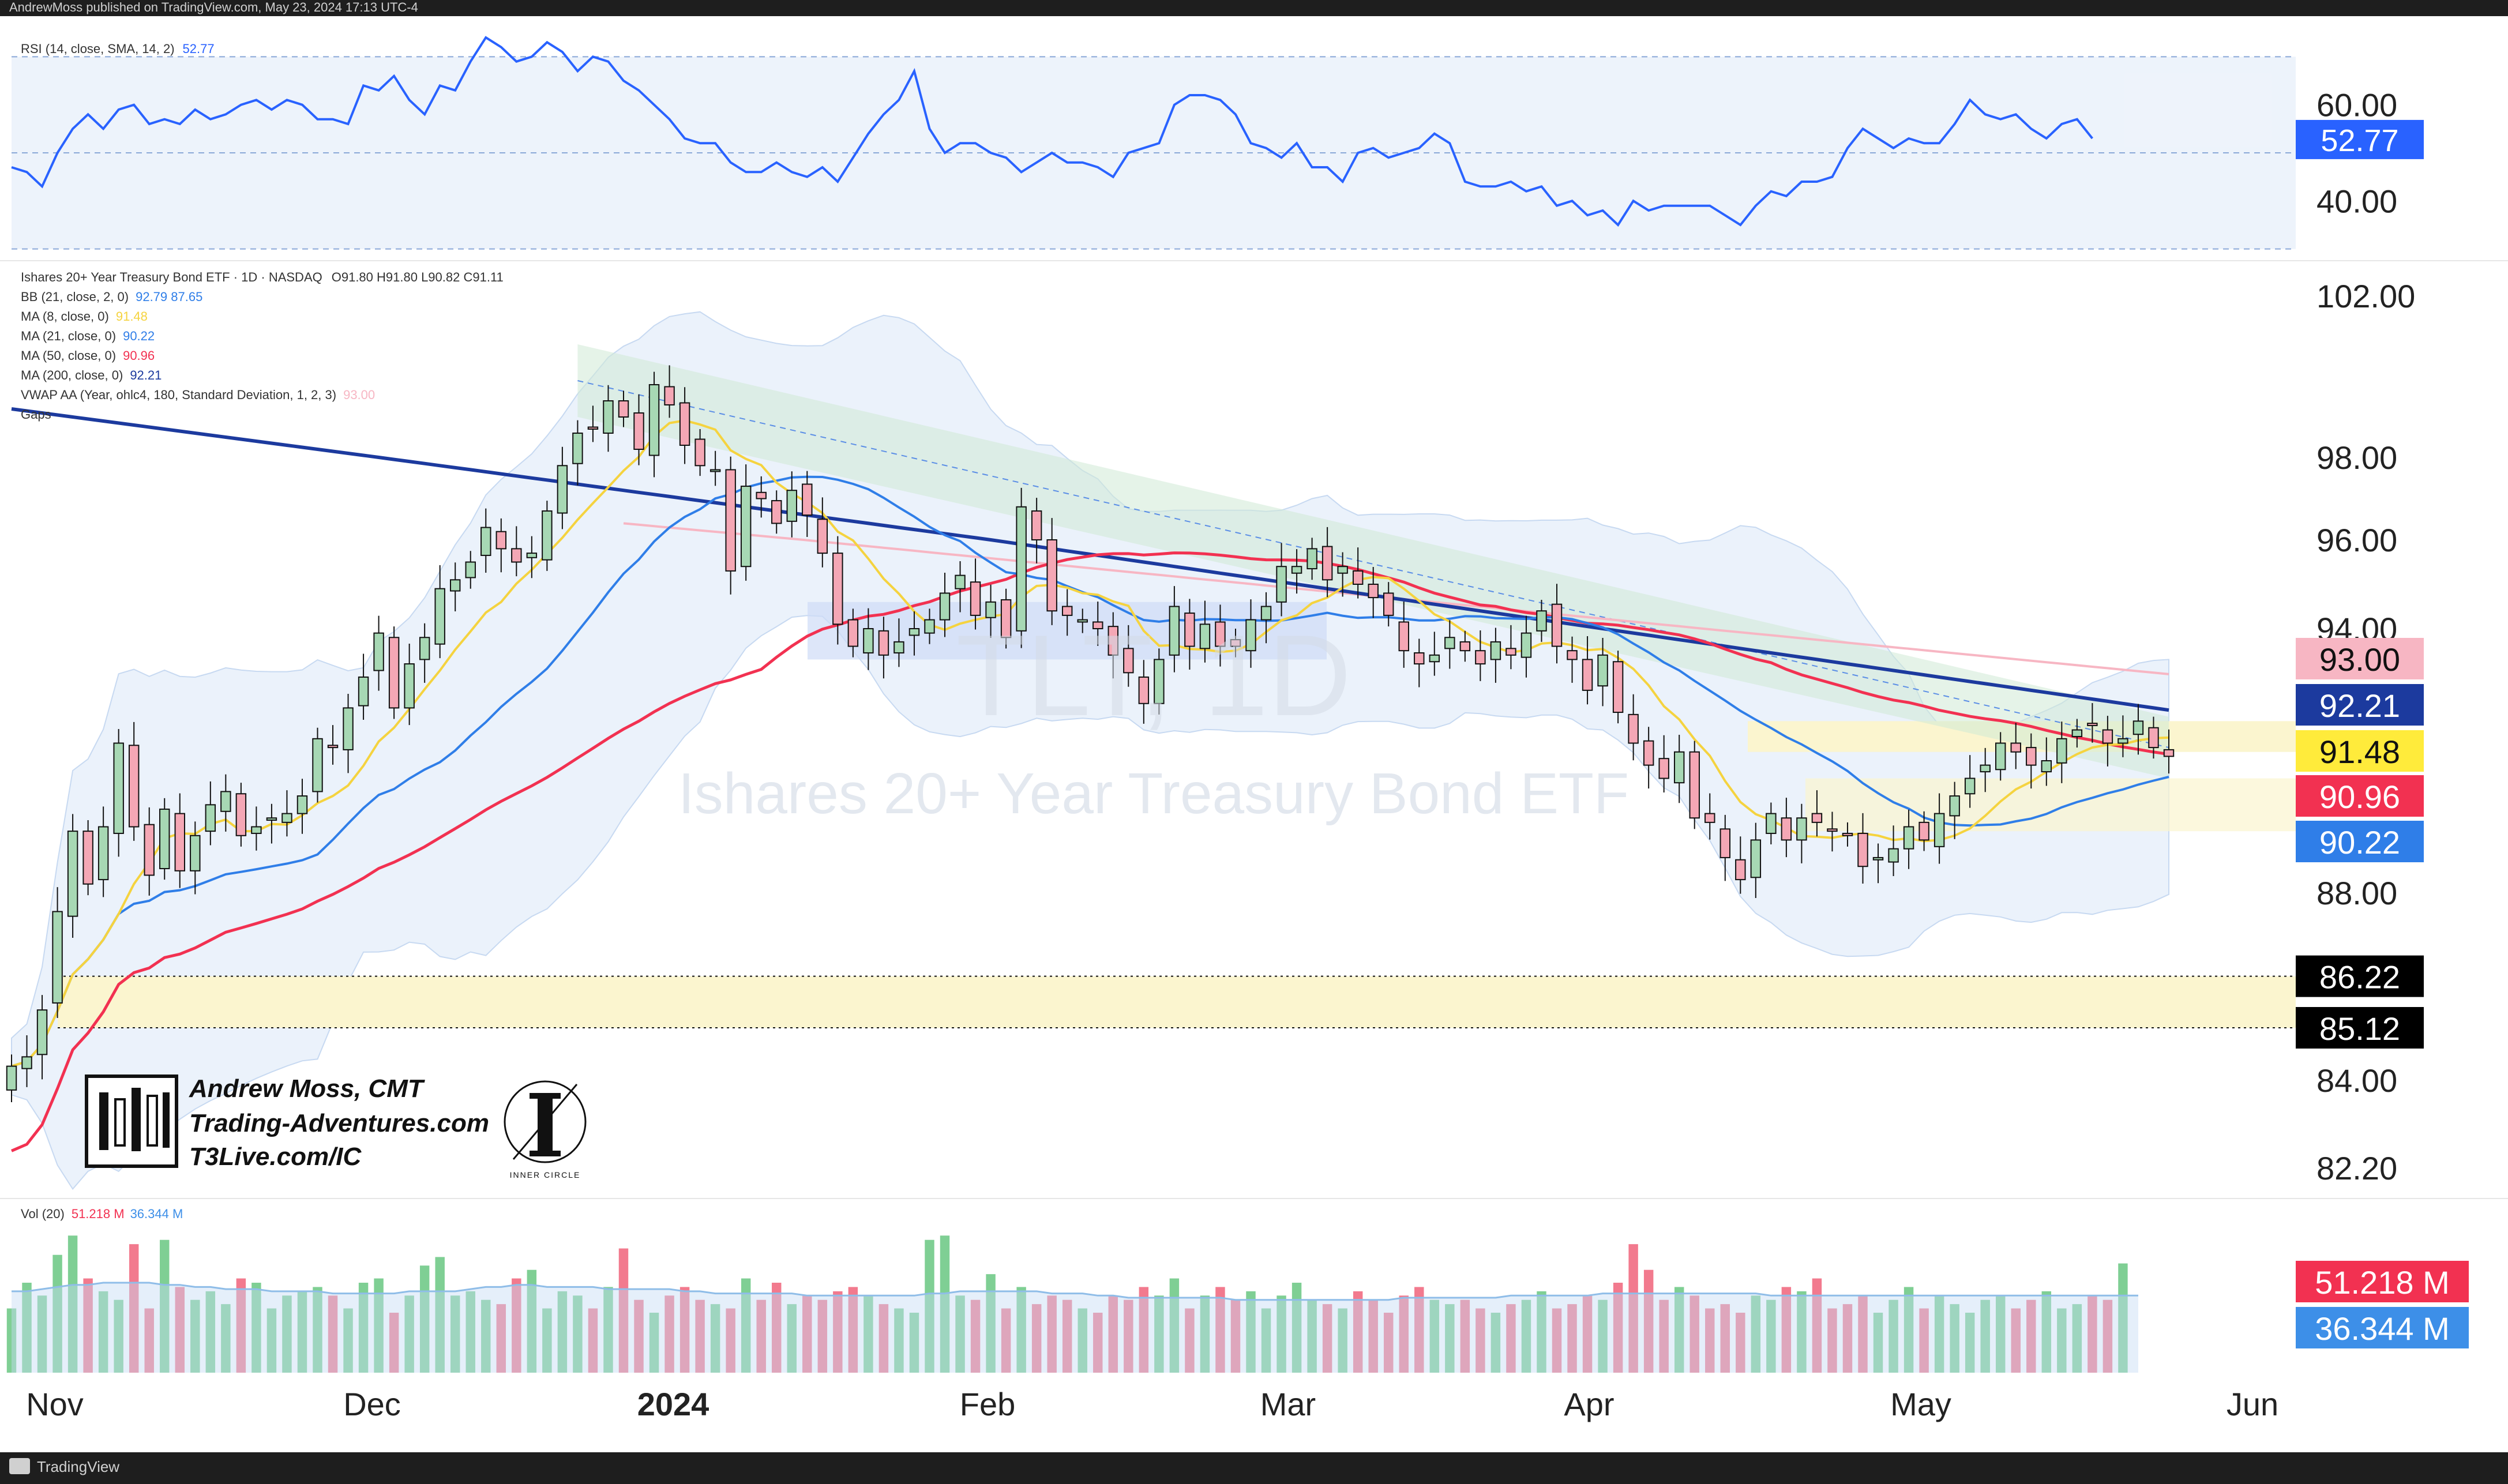 Image resolution: width=2508 pixels, height=1484 pixels. What do you see at coordinates (2360, 796) in the screenshot?
I see `price-label-badge` at bounding box center [2360, 796].